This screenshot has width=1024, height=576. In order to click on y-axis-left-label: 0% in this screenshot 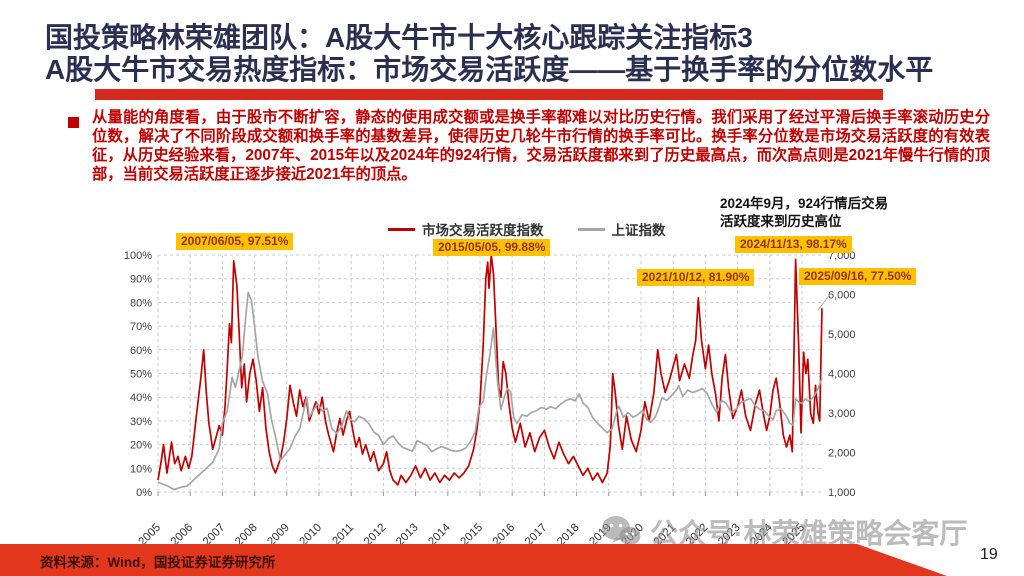, I will do `click(144, 493)`.